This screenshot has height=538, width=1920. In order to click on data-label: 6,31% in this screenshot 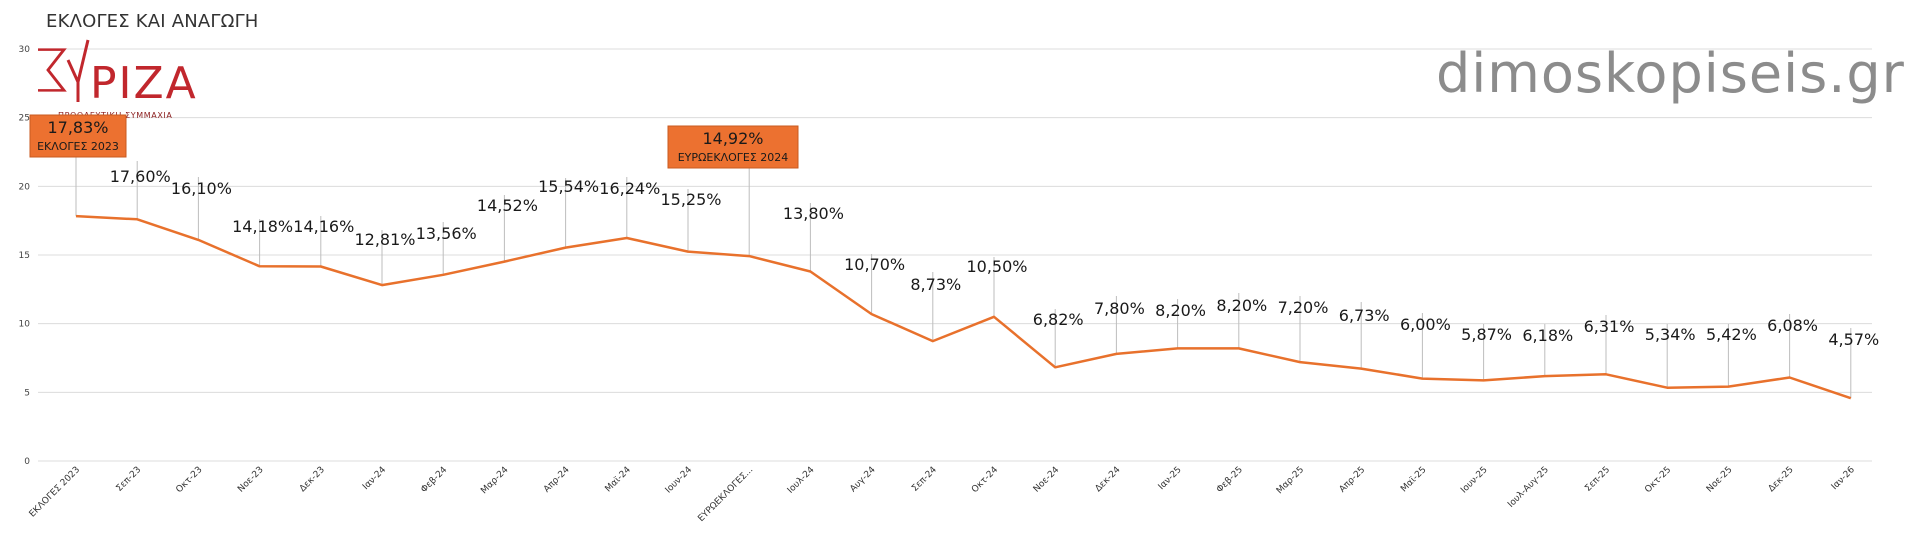, I will do `click(1609, 326)`.